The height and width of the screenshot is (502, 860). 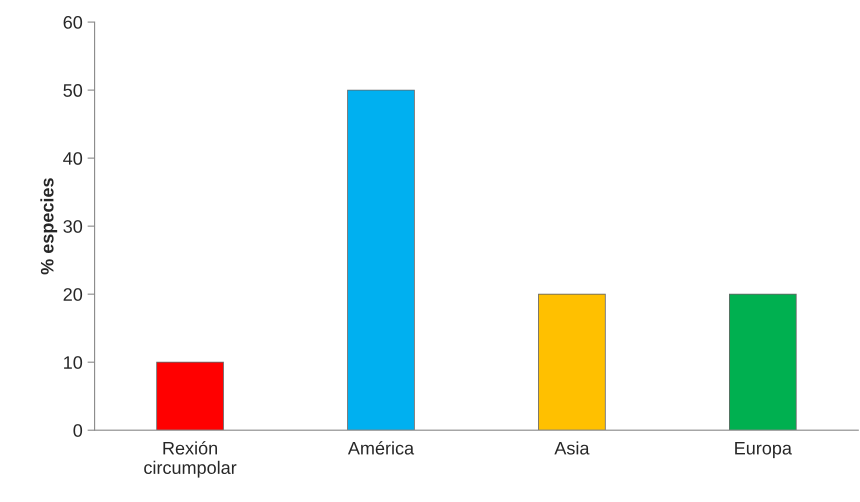 What do you see at coordinates (763, 450) in the screenshot?
I see `x-tick-label: Europa` at bounding box center [763, 450].